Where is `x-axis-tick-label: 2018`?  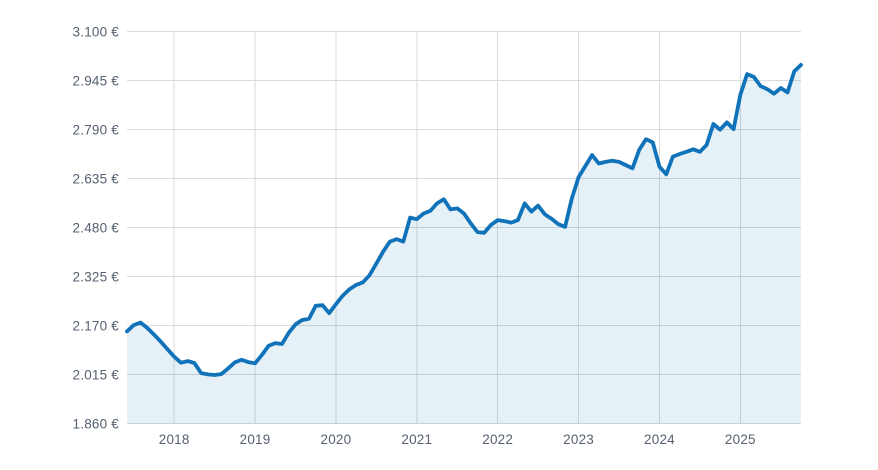 x-axis-tick-label: 2018 is located at coordinates (174, 439).